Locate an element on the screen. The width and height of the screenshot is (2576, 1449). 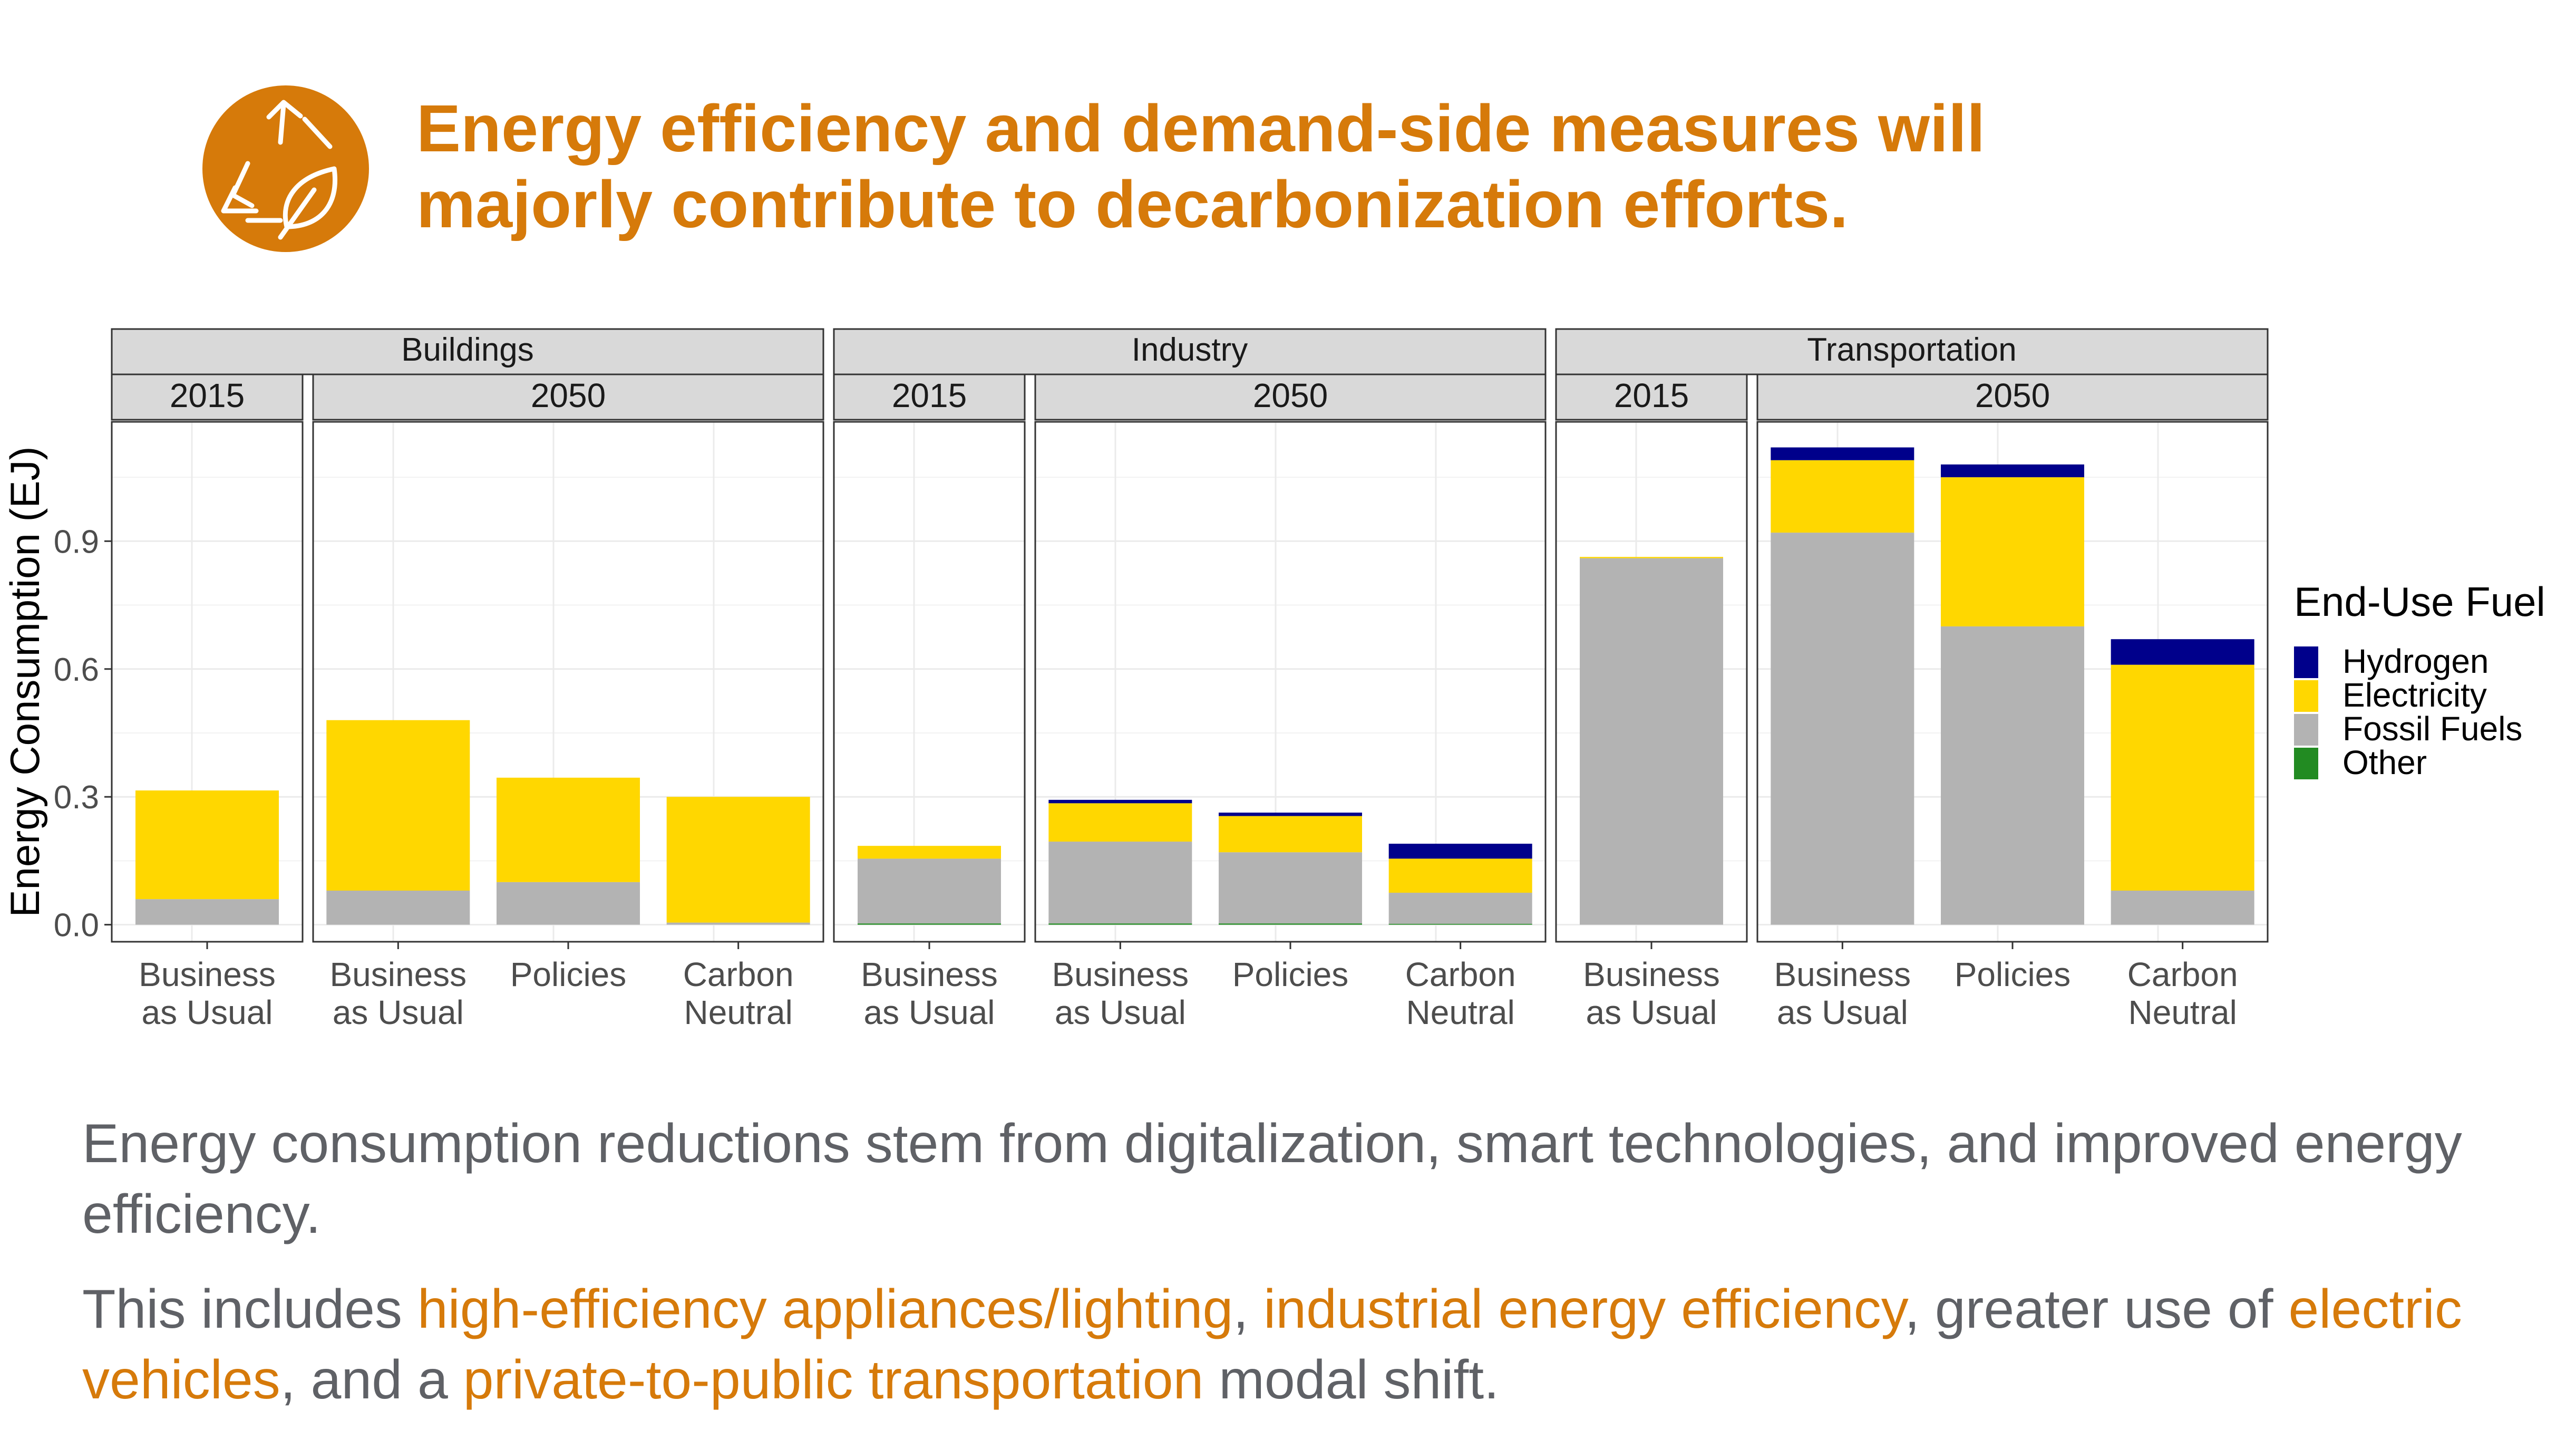
panel-border-buildings-2050 is located at coordinates (568, 682).